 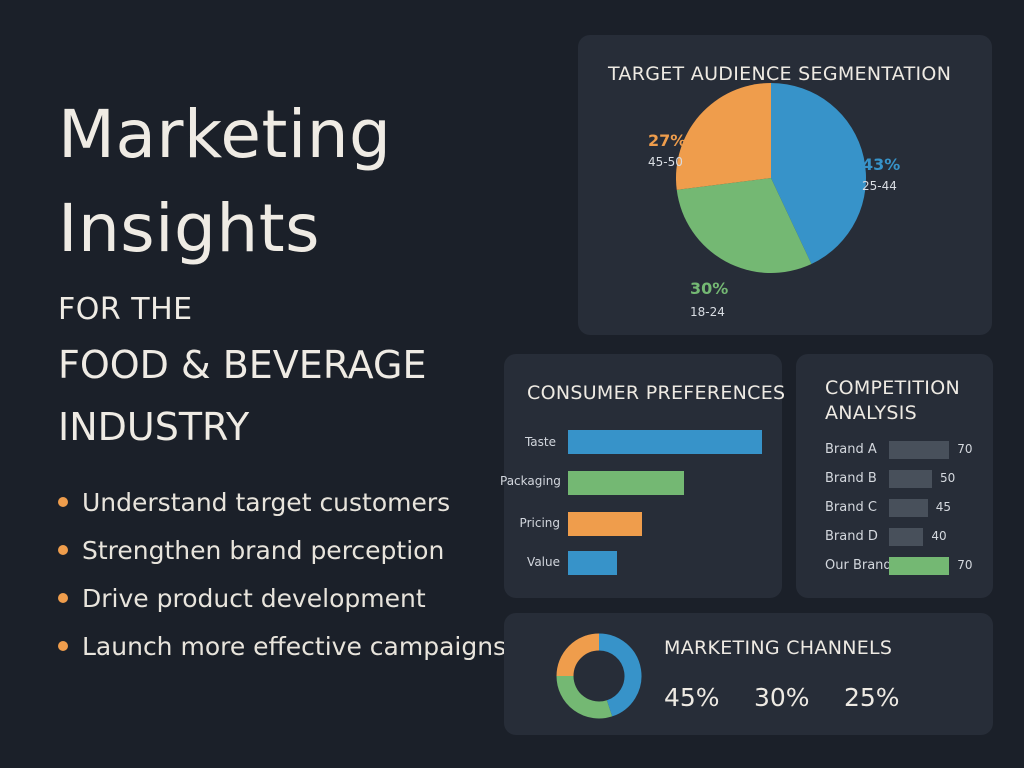 What do you see at coordinates (709, 288) in the screenshot?
I see `slice-percent-label: 30%` at bounding box center [709, 288].